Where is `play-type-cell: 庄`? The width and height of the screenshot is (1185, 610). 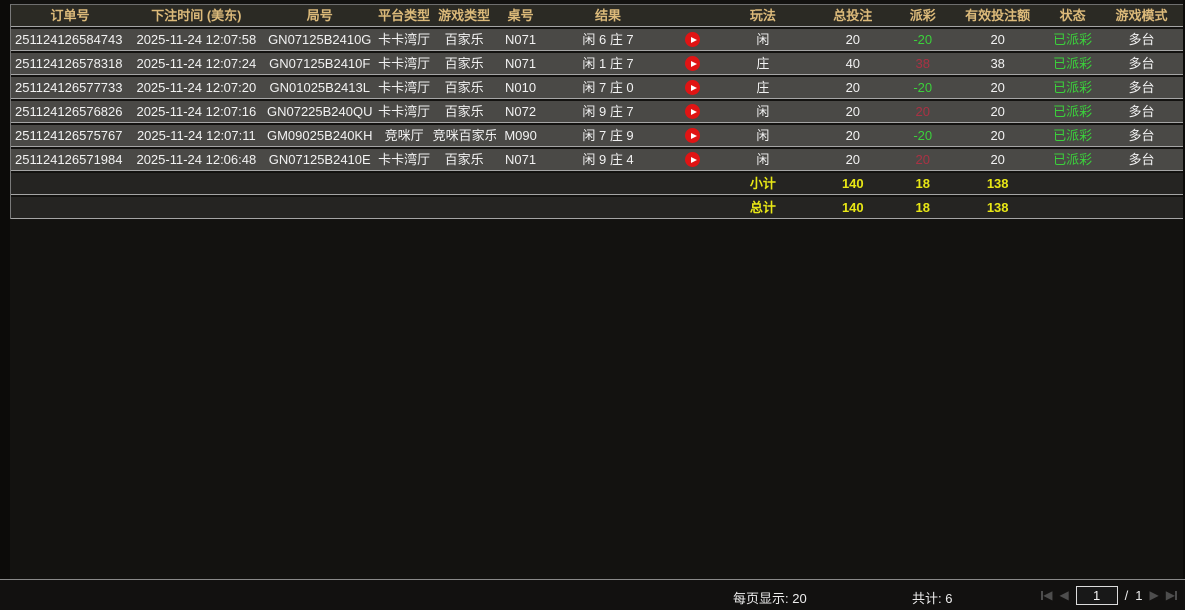 play-type-cell: 庄 is located at coordinates (763, 63).